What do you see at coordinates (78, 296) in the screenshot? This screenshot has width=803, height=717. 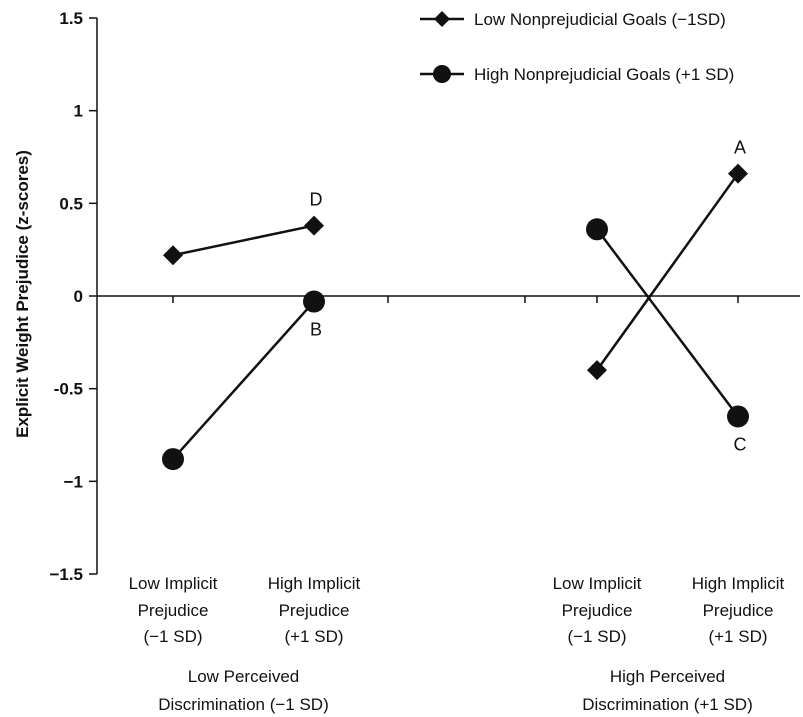 I see `y-tick-label: 0` at bounding box center [78, 296].